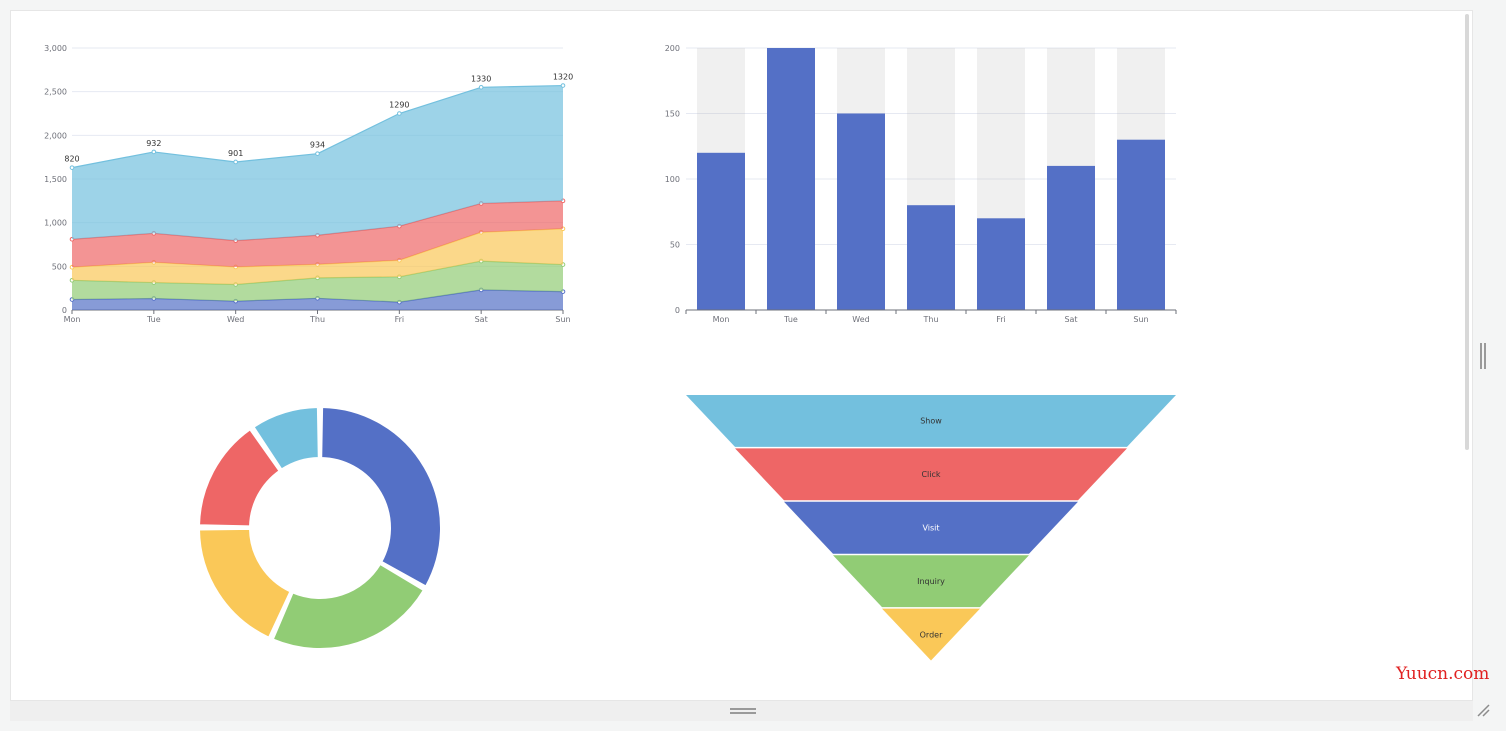 This screenshot has height=731, width=1506. What do you see at coordinates (55, 179) in the screenshot?
I see `y-tick-label: 1,500` at bounding box center [55, 179].